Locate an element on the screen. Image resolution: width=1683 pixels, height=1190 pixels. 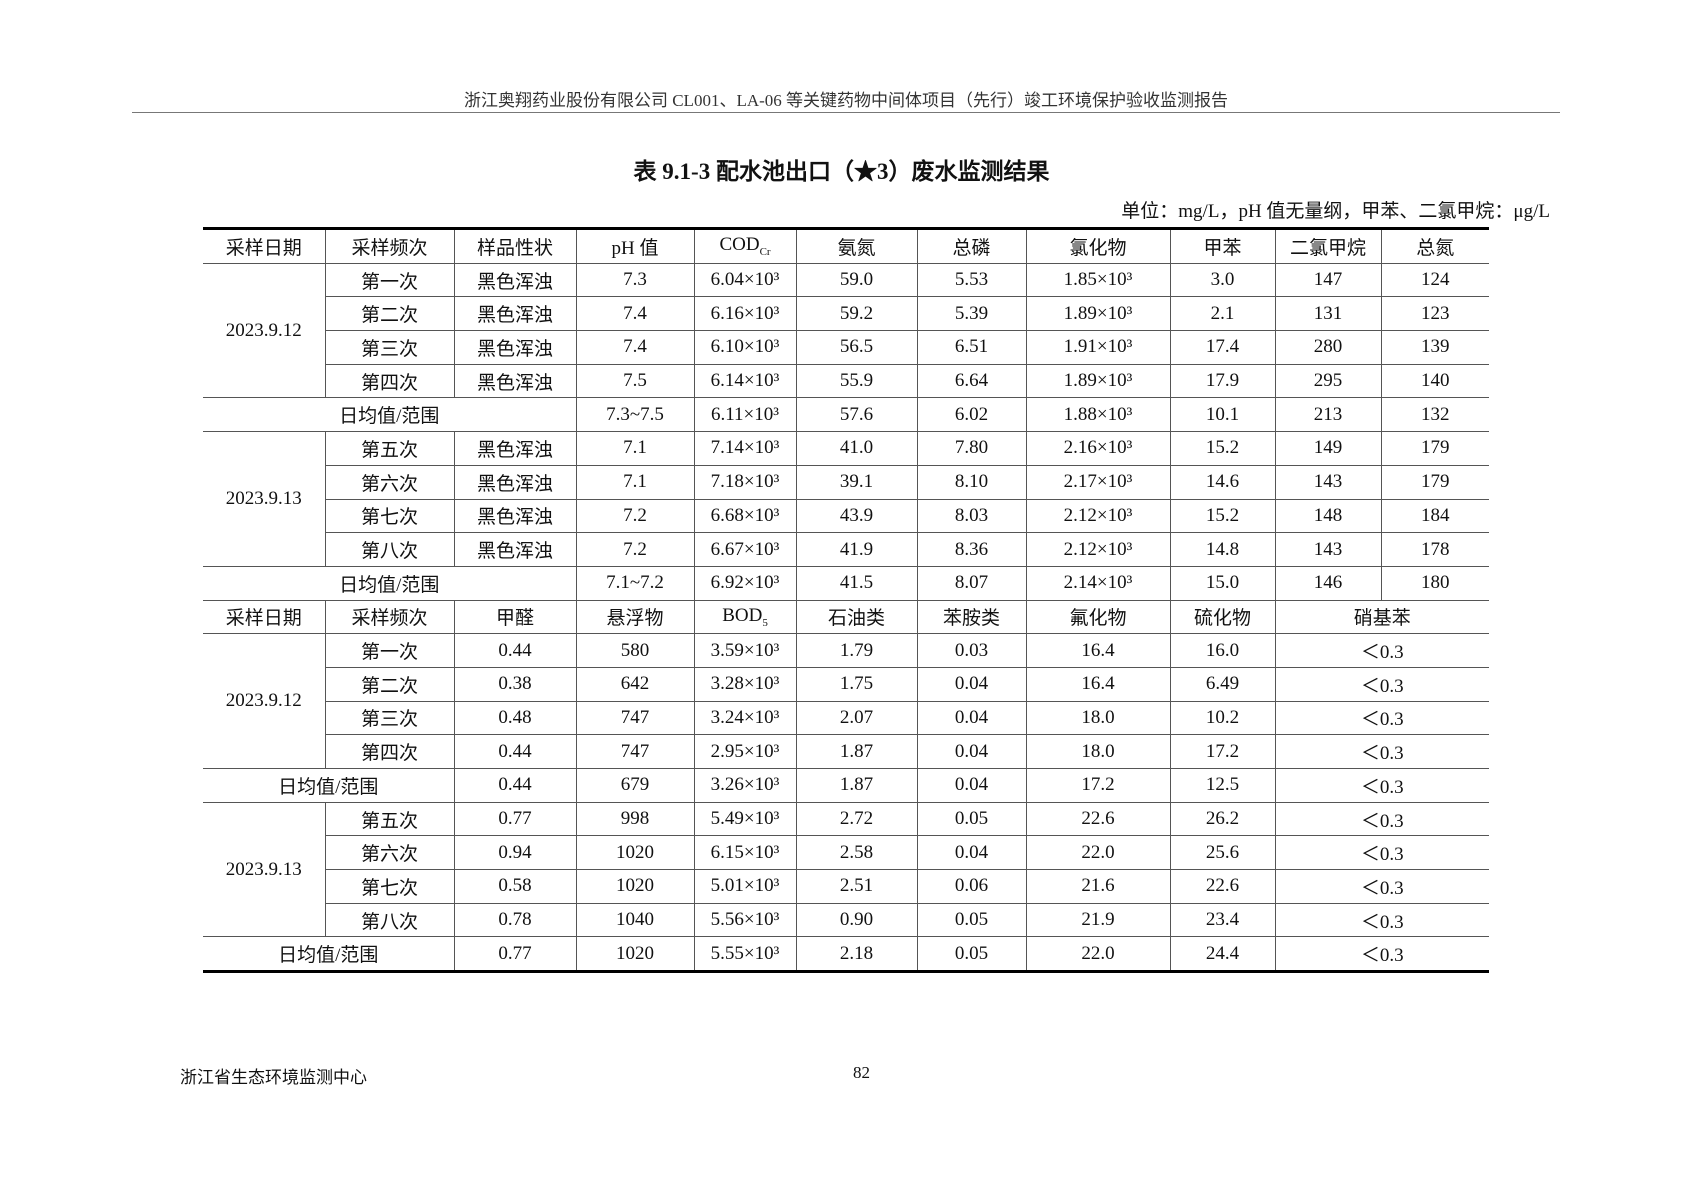
data-cell: 第一次 is located at coordinates (389, 650).